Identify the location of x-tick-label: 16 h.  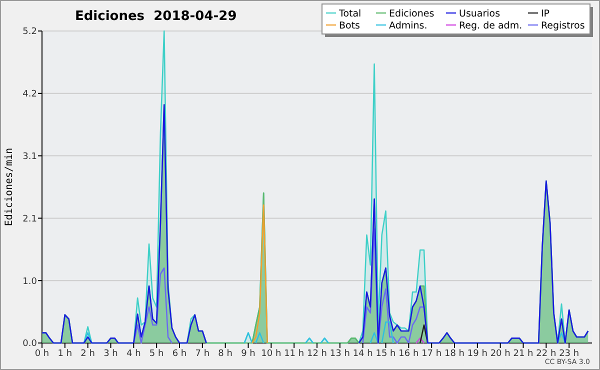
(408, 354).